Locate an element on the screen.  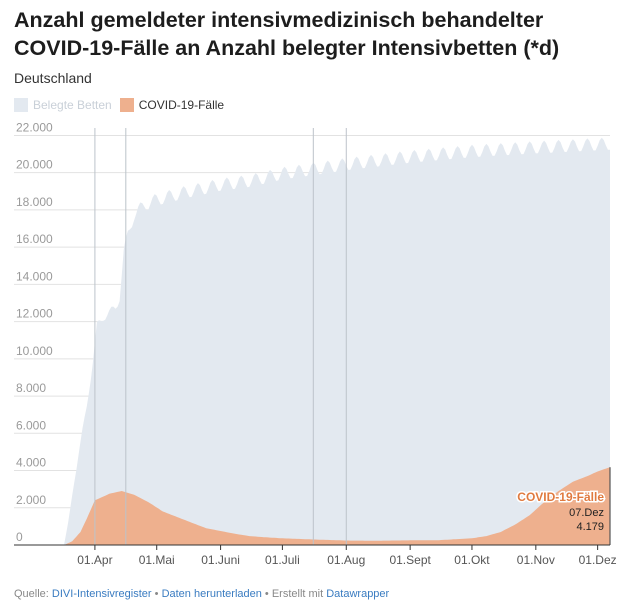
x-tick-label: 01.Sept is located at coordinates (410, 560).